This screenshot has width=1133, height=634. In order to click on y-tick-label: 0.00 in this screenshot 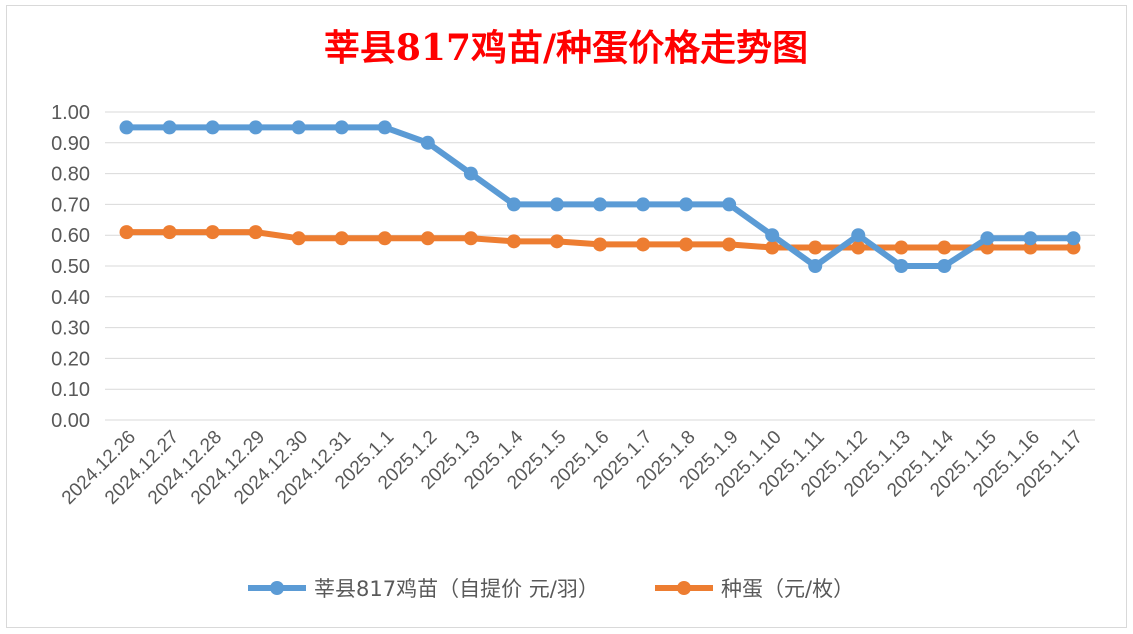, I will do `click(70, 421)`.